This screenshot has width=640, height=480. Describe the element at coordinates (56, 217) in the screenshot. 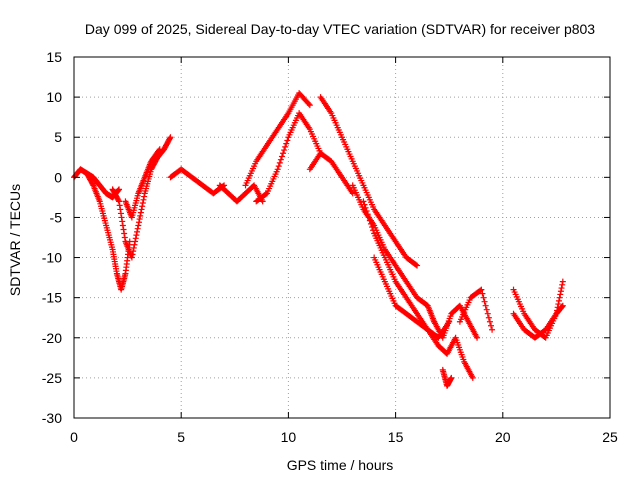

I see `y-tick-label: -5` at that location.